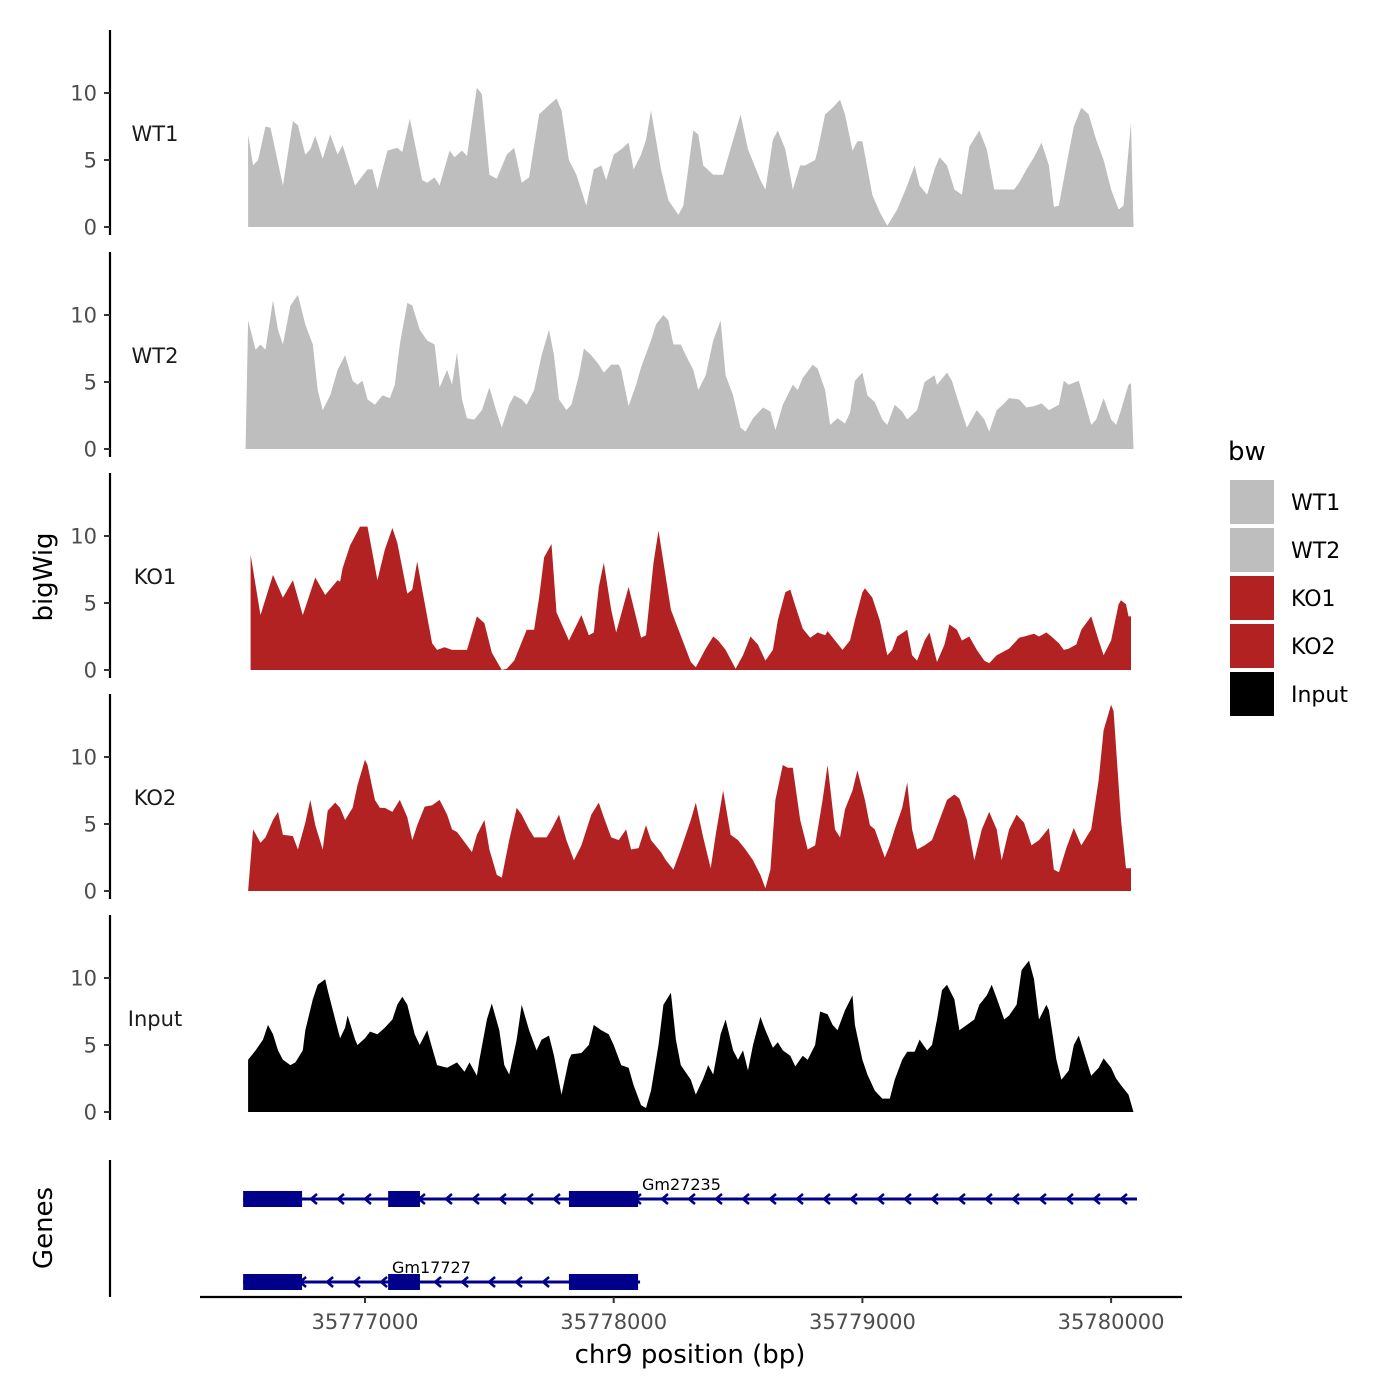 The image size is (1400, 1400). I want to click on x-axis: 35777000 35778000 35779000 35780000, so click(691, 1314).